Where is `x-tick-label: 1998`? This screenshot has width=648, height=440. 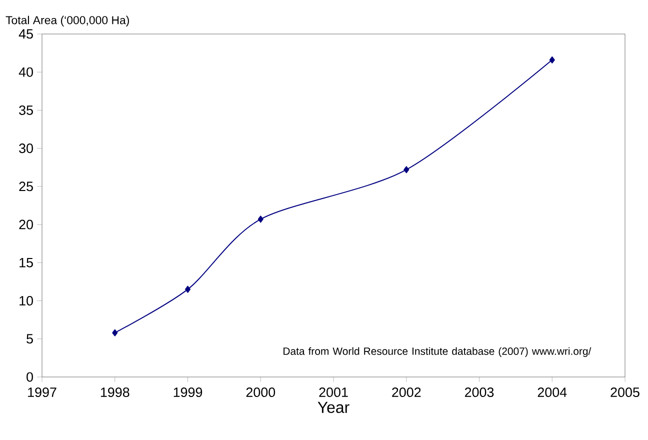 x-tick-label: 1998 is located at coordinates (115, 393).